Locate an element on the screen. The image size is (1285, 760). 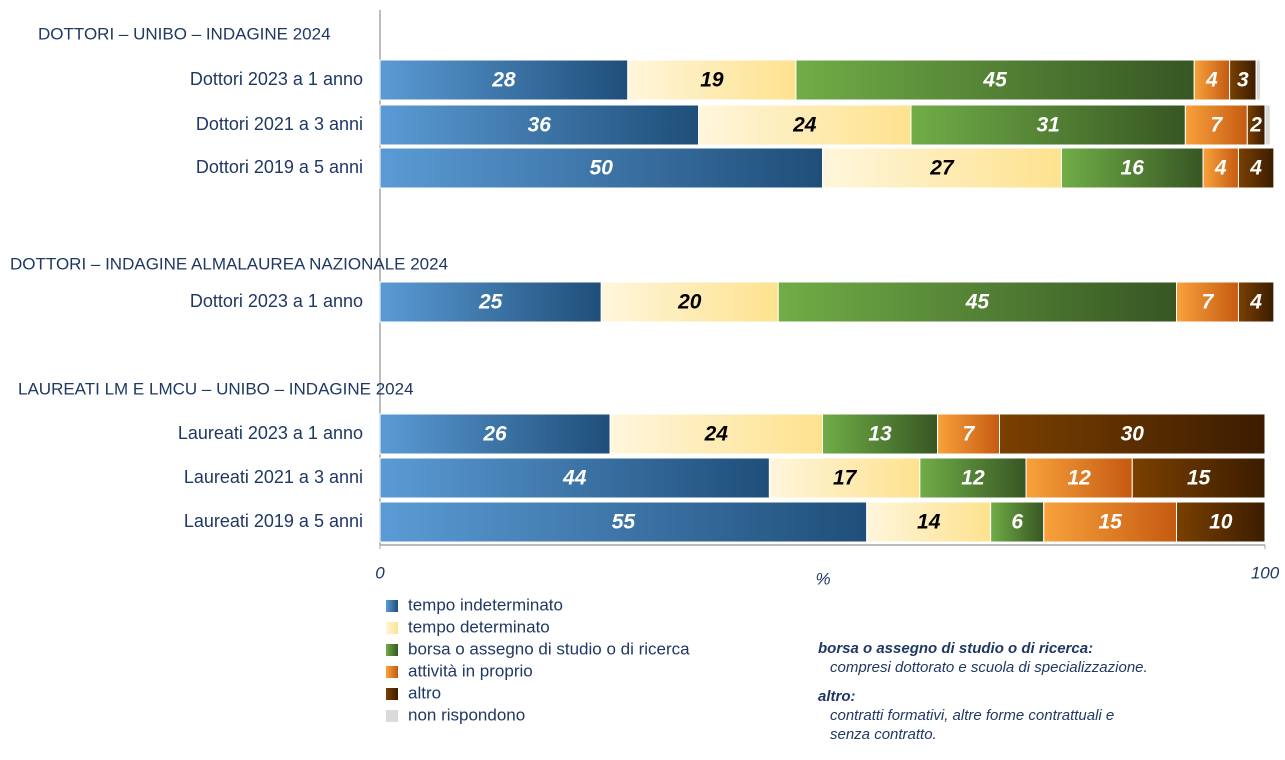
legend-label: non rispondono is located at coordinates (466, 714).